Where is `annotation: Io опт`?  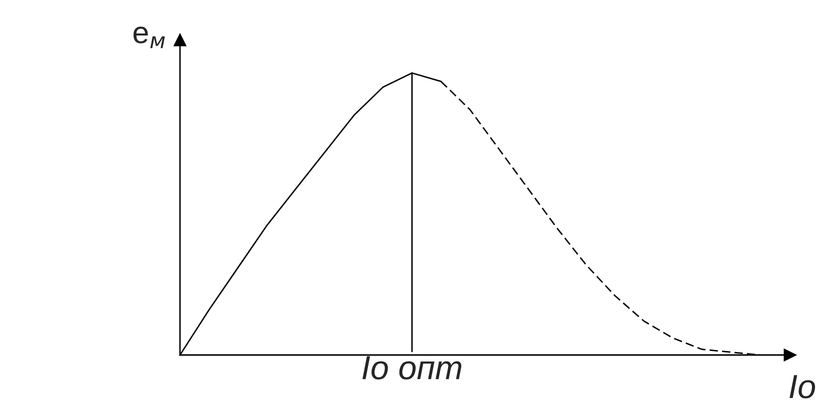 annotation: Io опт is located at coordinates (412, 368).